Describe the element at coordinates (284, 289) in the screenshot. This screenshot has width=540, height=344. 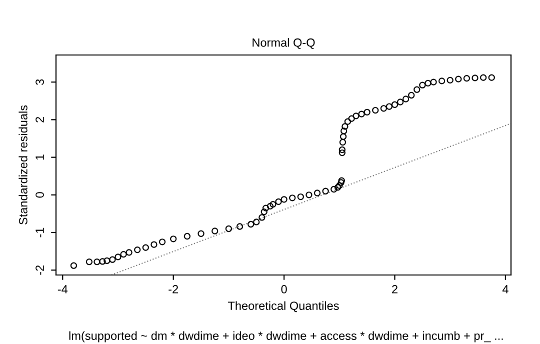
I see `x-tick-label: 0` at that location.